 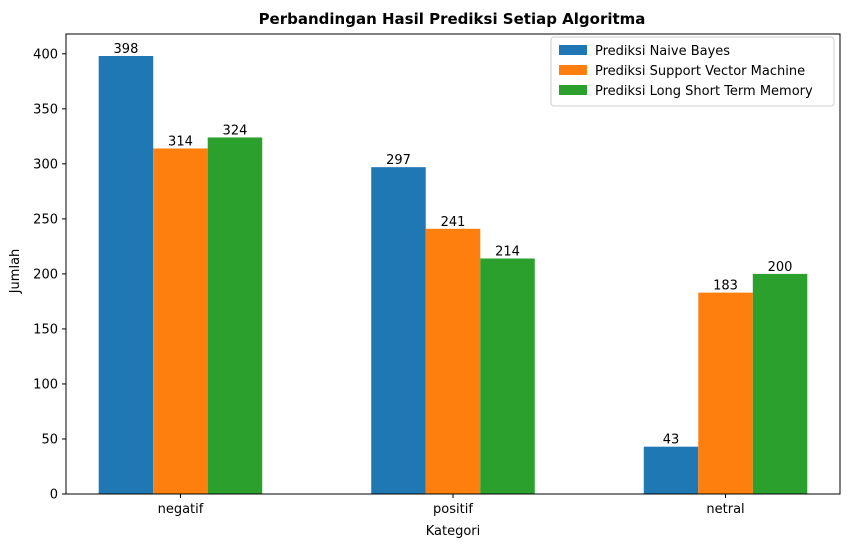 What do you see at coordinates (700, 71) in the screenshot?
I see `legend-entry: Prediksi Support Vector Machine` at bounding box center [700, 71].